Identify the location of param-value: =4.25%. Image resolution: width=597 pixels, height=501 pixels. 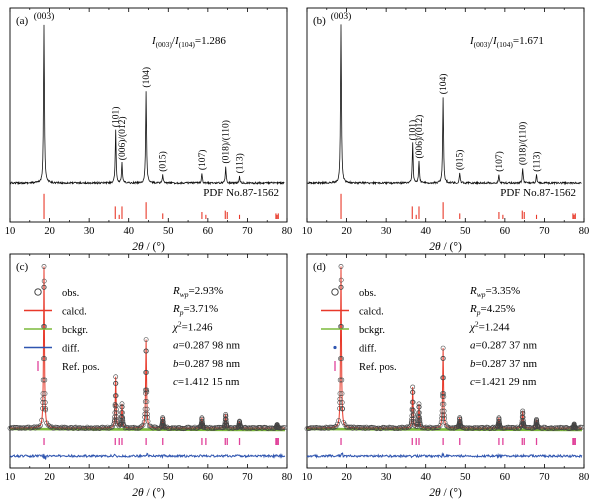
(497, 309).